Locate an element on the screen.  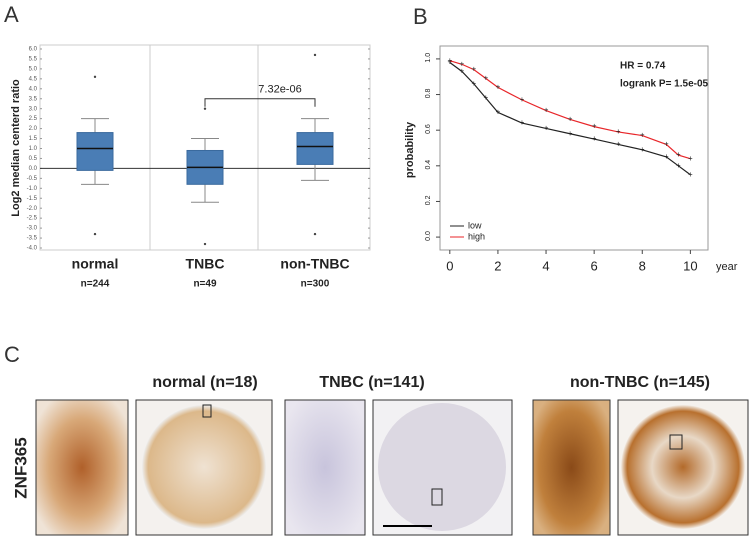
y-tick-label: 0.4 is located at coordinates (428, 165).